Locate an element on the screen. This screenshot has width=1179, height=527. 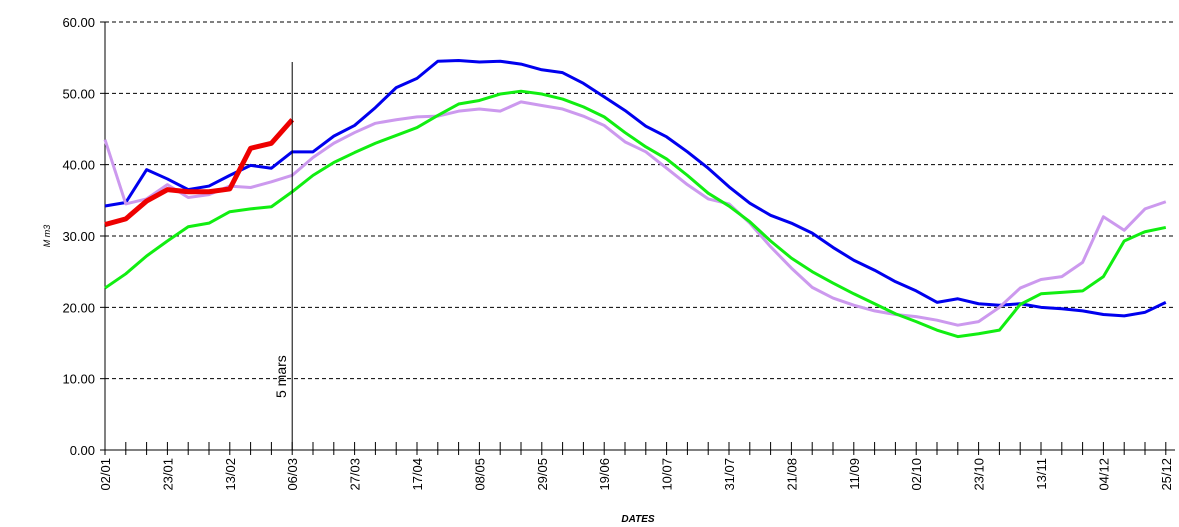
y-tick-label: 30.00 is located at coordinates (78, 236).